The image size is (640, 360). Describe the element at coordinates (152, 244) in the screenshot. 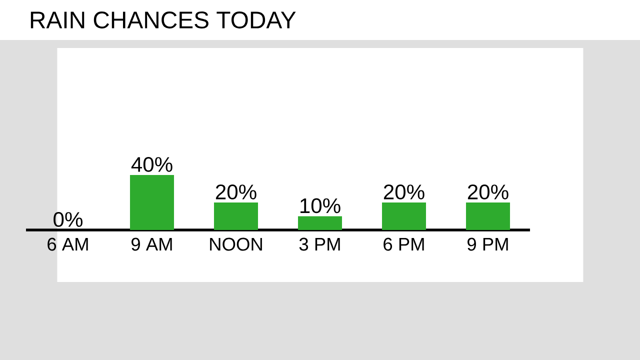

I see `x-tick-label: 9 AM` at that location.